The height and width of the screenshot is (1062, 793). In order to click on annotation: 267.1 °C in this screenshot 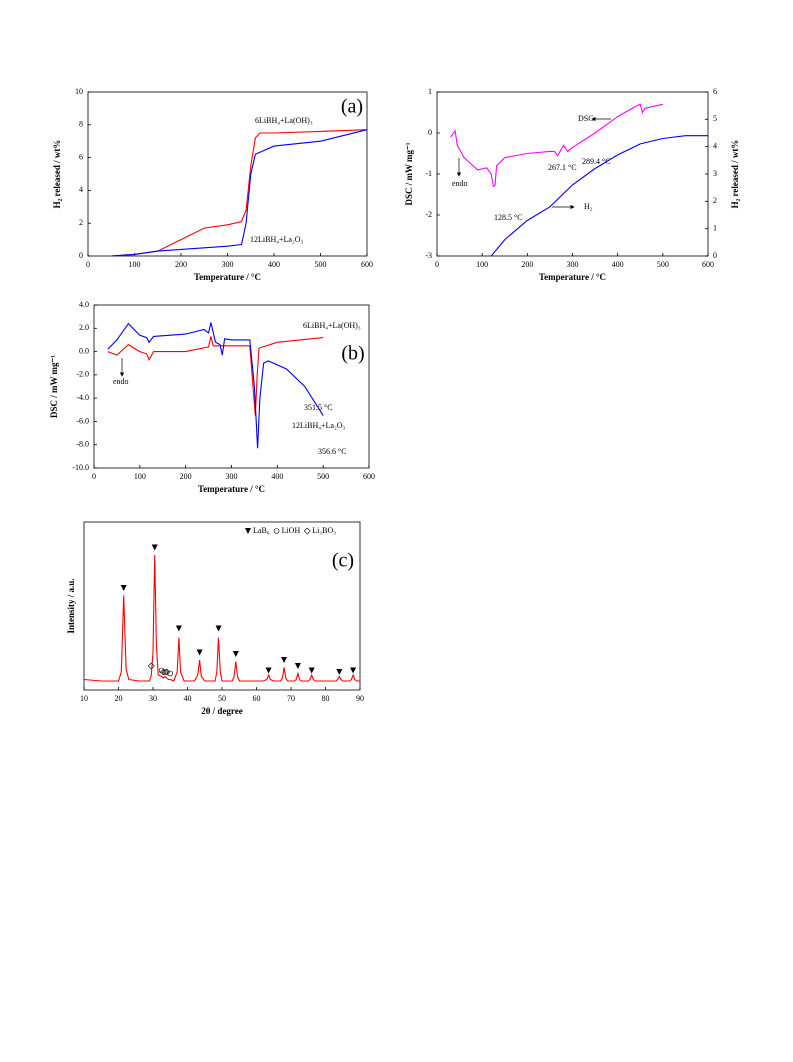, I will do `click(562, 167)`.